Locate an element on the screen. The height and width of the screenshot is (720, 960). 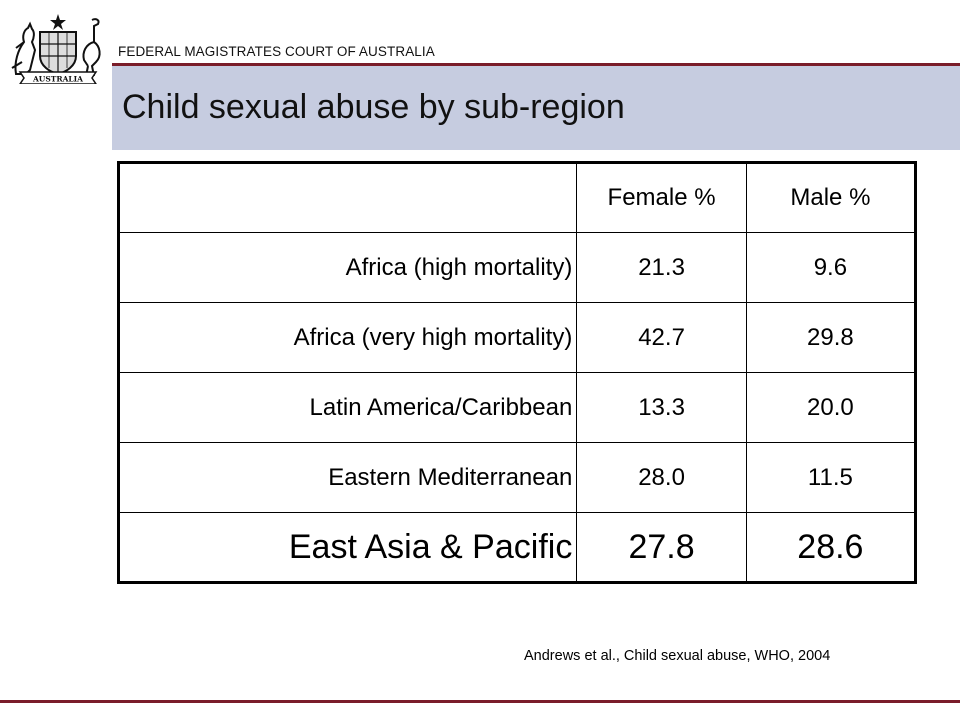
table-row-highlighted: East Asia & Pacific 27.8 28.6 is located at coordinates (517, 547).